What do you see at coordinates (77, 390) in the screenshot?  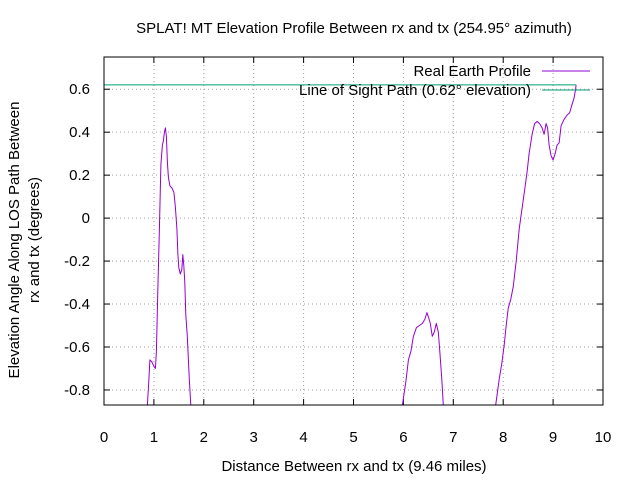 I see `y-tick-label: -0.8` at bounding box center [77, 390].